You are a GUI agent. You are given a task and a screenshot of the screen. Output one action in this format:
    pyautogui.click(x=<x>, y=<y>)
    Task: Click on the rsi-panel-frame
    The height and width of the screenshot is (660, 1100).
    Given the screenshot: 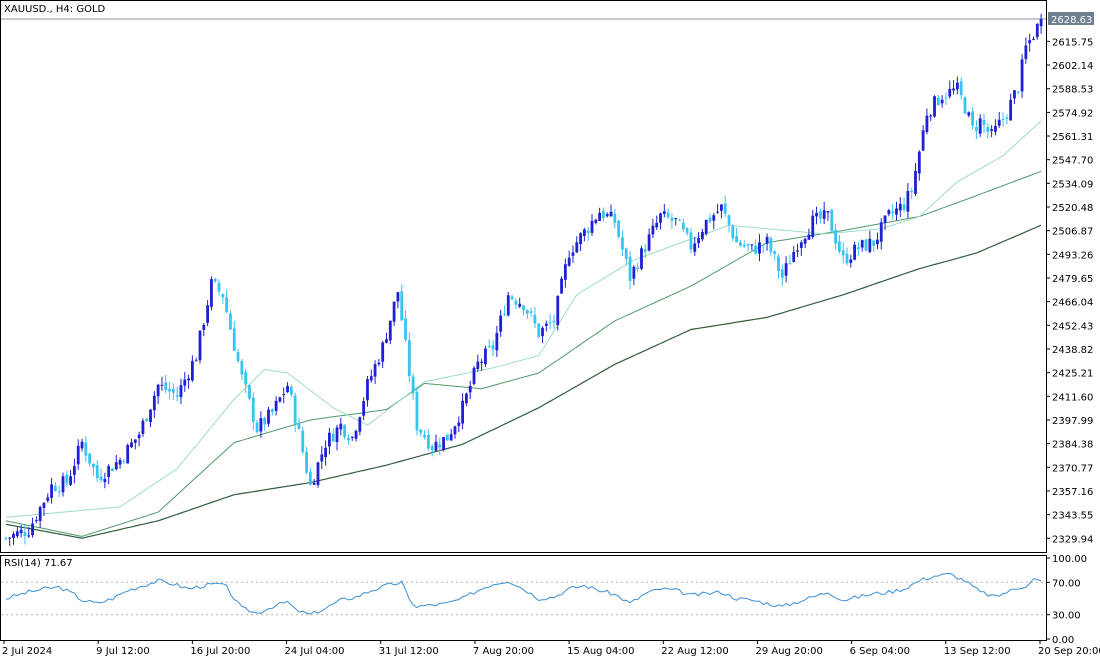 What is the action you would take?
    pyautogui.click(x=523, y=598)
    